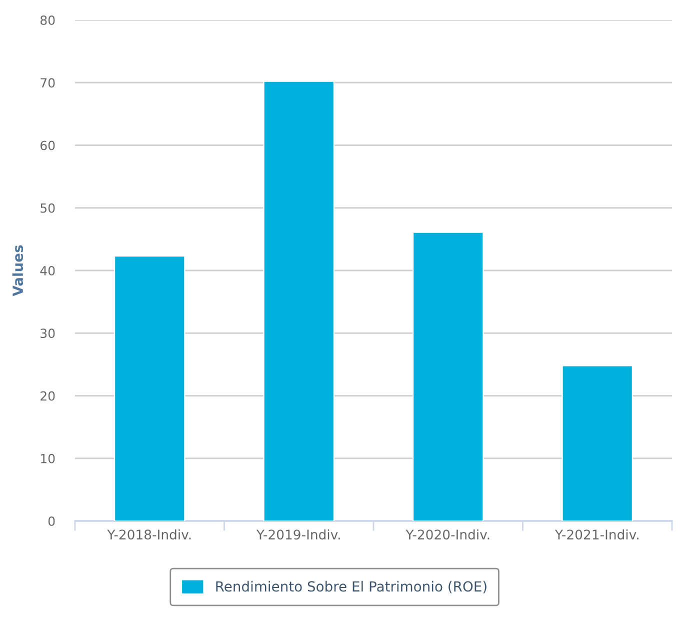 Image resolution: width=697 pixels, height=627 pixels. Describe the element at coordinates (48, 459) in the screenshot. I see `y-tick-label: 10` at that location.